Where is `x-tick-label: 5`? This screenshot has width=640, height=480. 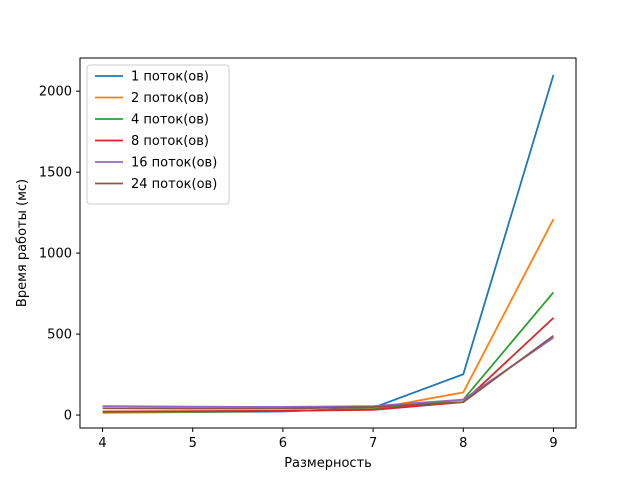 x-tick-label: 5 is located at coordinates (193, 443).